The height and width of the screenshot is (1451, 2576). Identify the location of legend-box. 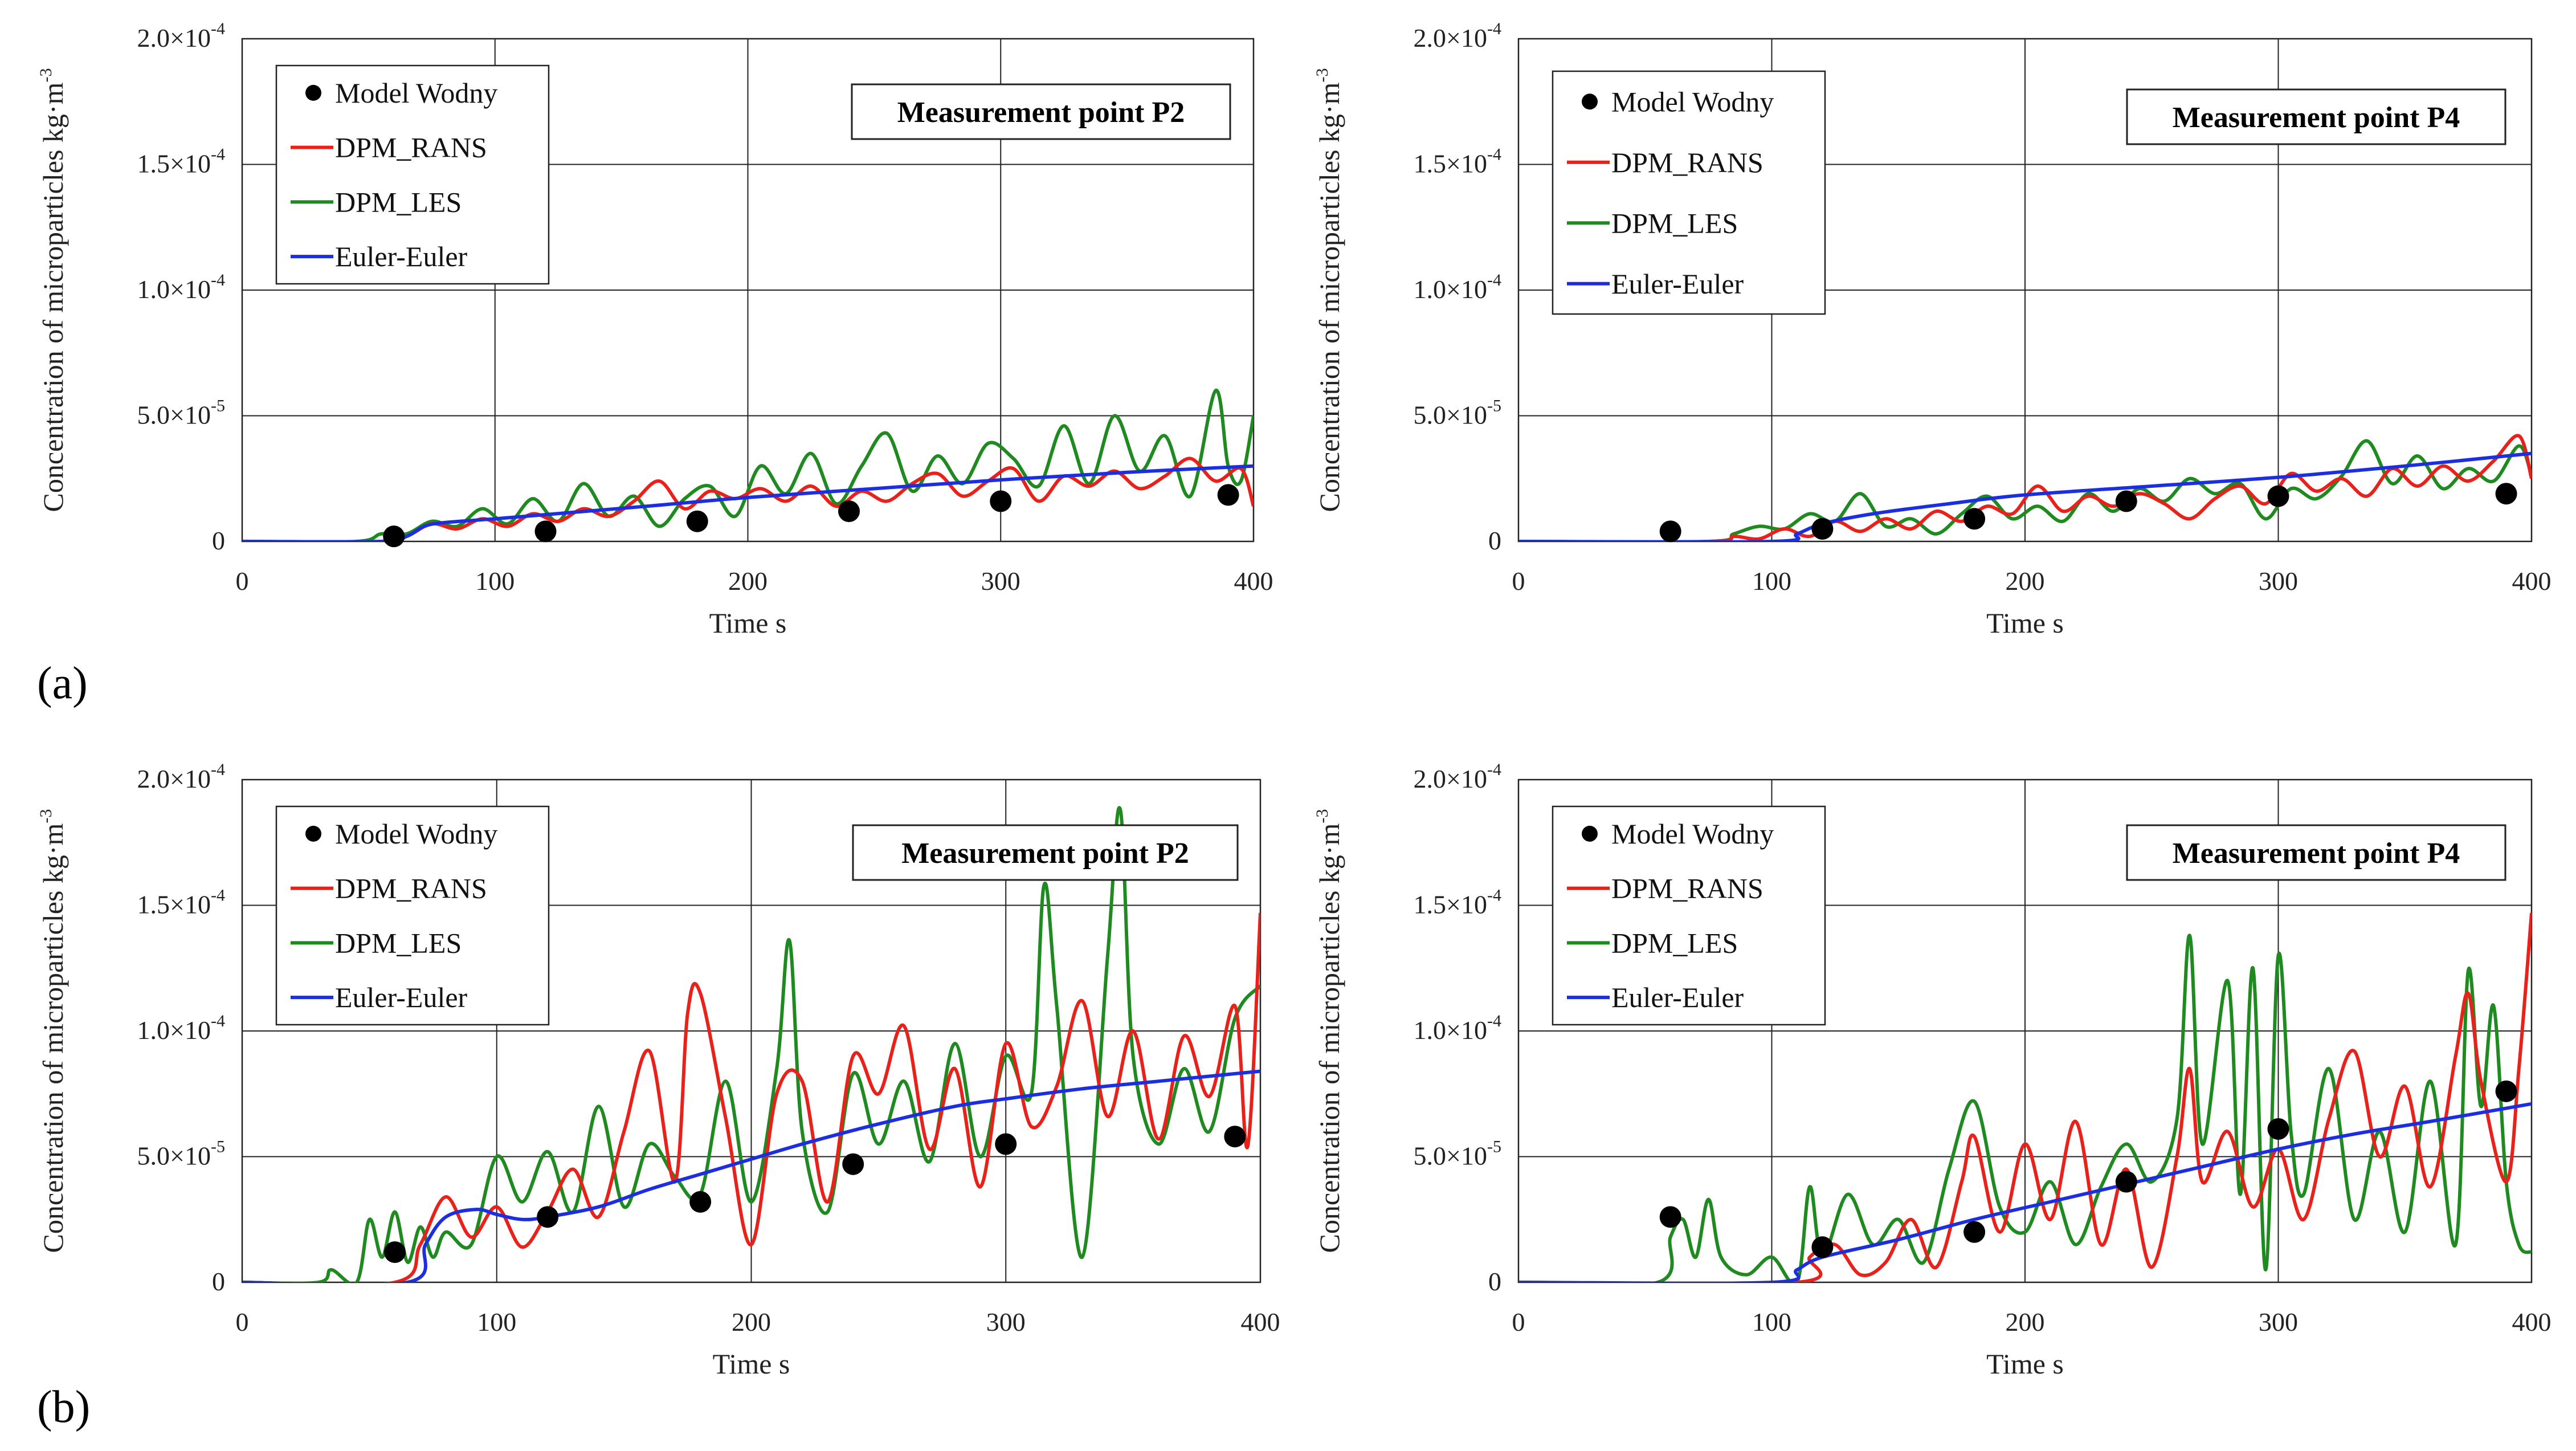
(413, 915).